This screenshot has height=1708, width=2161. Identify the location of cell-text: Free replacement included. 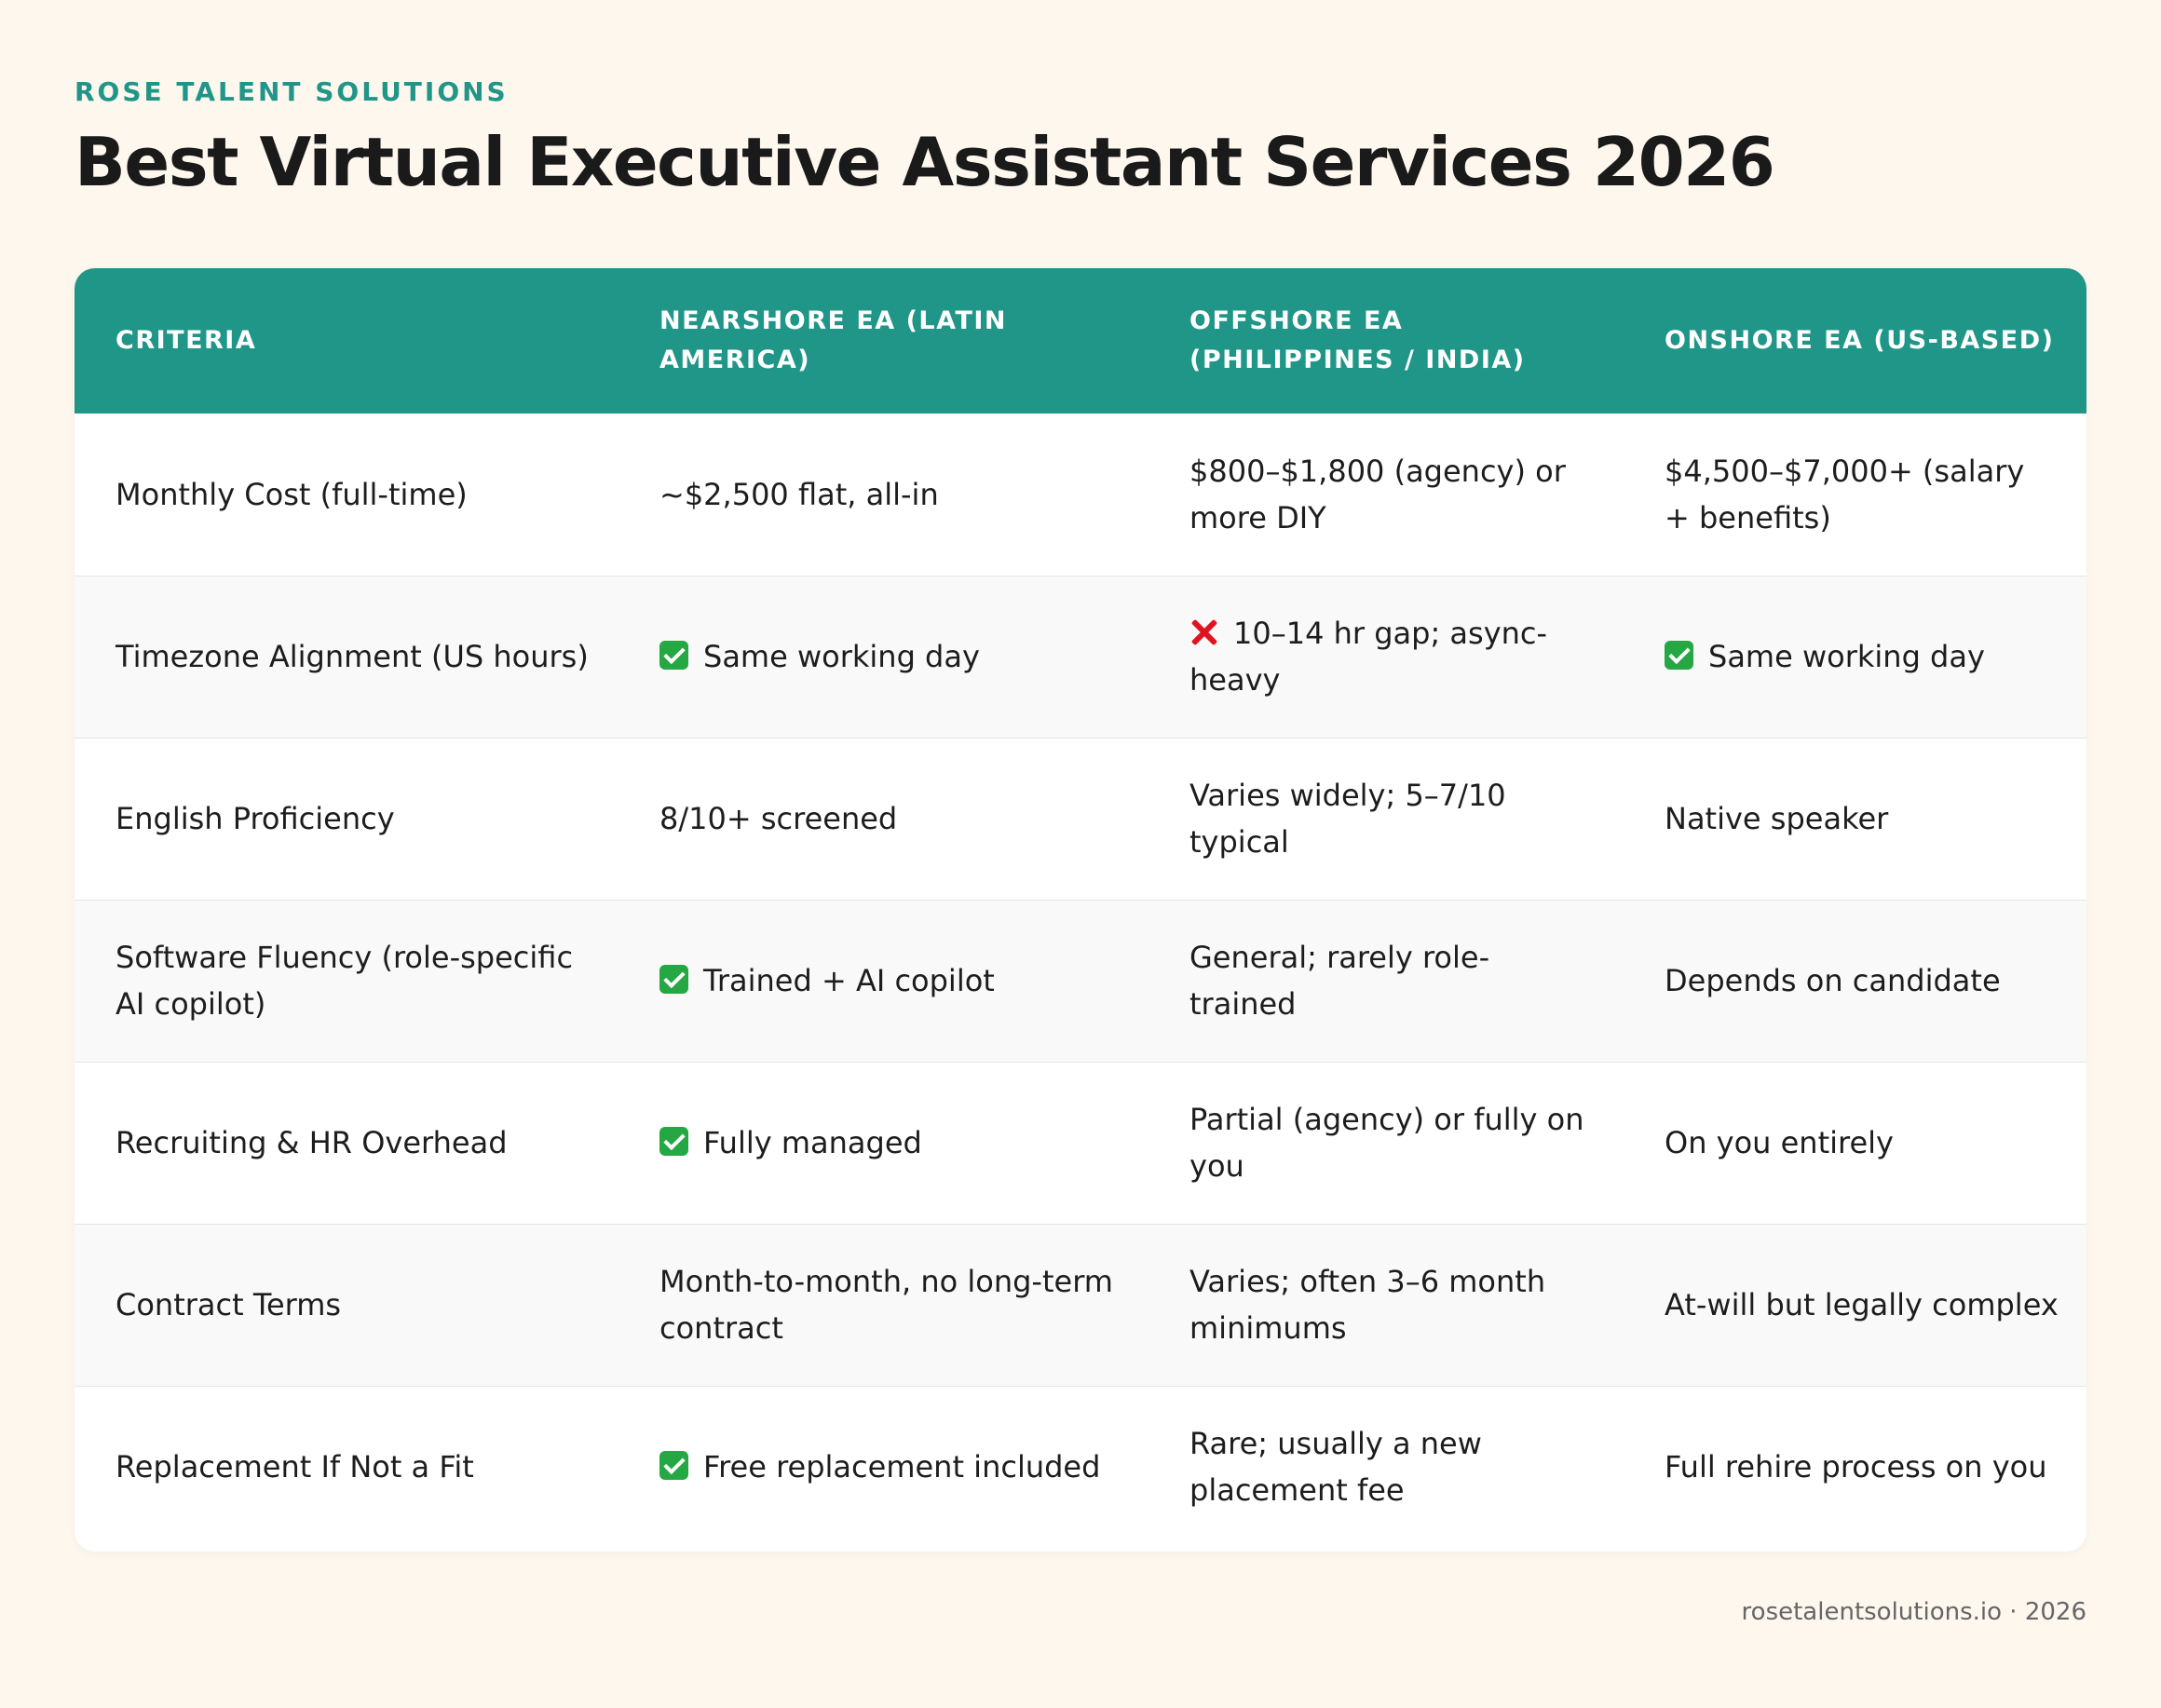
(902, 1467).